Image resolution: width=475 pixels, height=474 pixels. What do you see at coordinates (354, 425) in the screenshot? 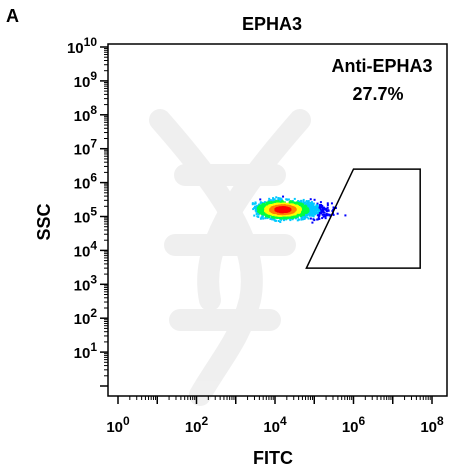
I see `x-tick-label: 10⁶` at bounding box center [354, 425].